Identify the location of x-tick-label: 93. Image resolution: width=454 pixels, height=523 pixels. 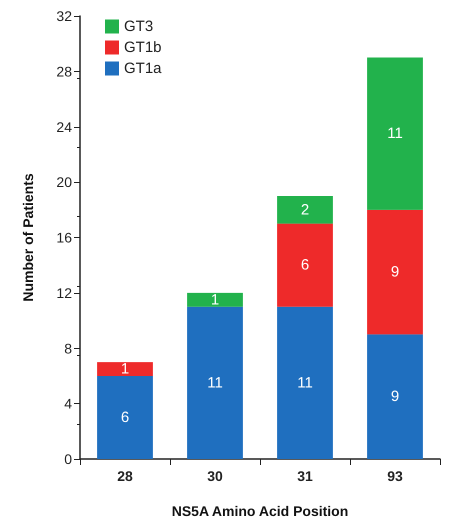
(395, 476).